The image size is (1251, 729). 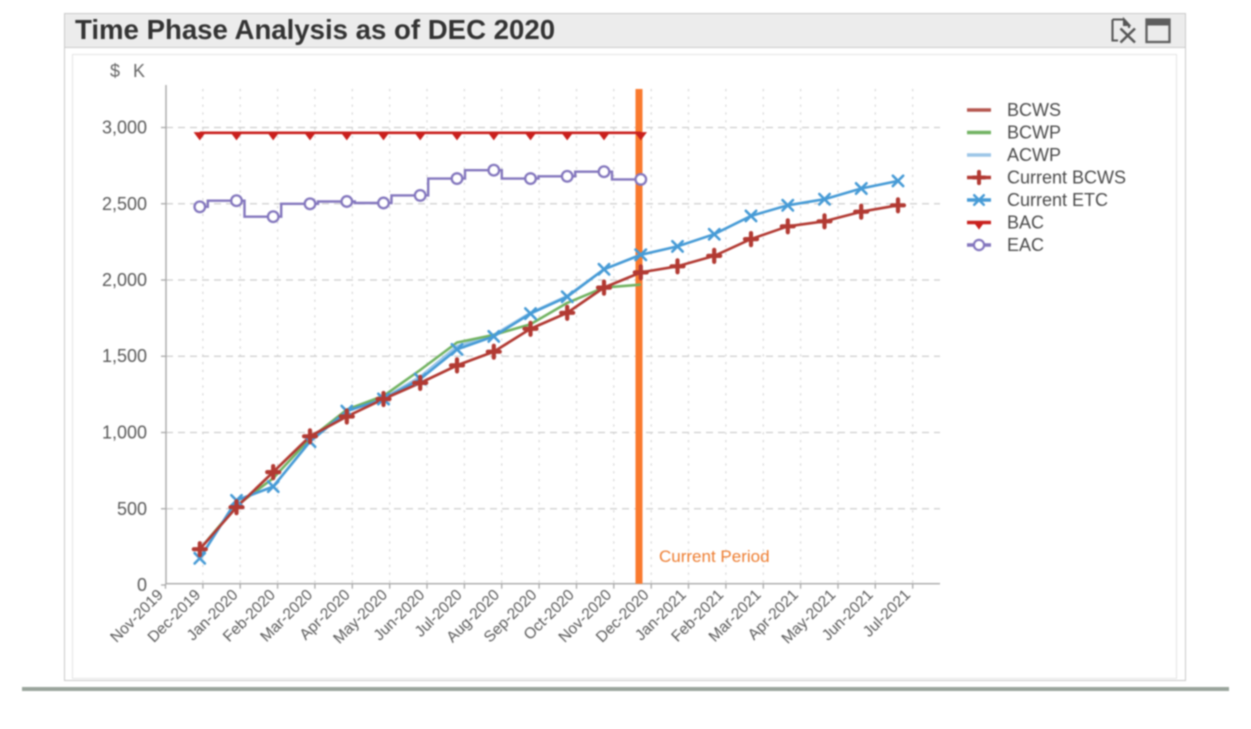 I want to click on svg-text: BCWS, so click(x=1034, y=110).